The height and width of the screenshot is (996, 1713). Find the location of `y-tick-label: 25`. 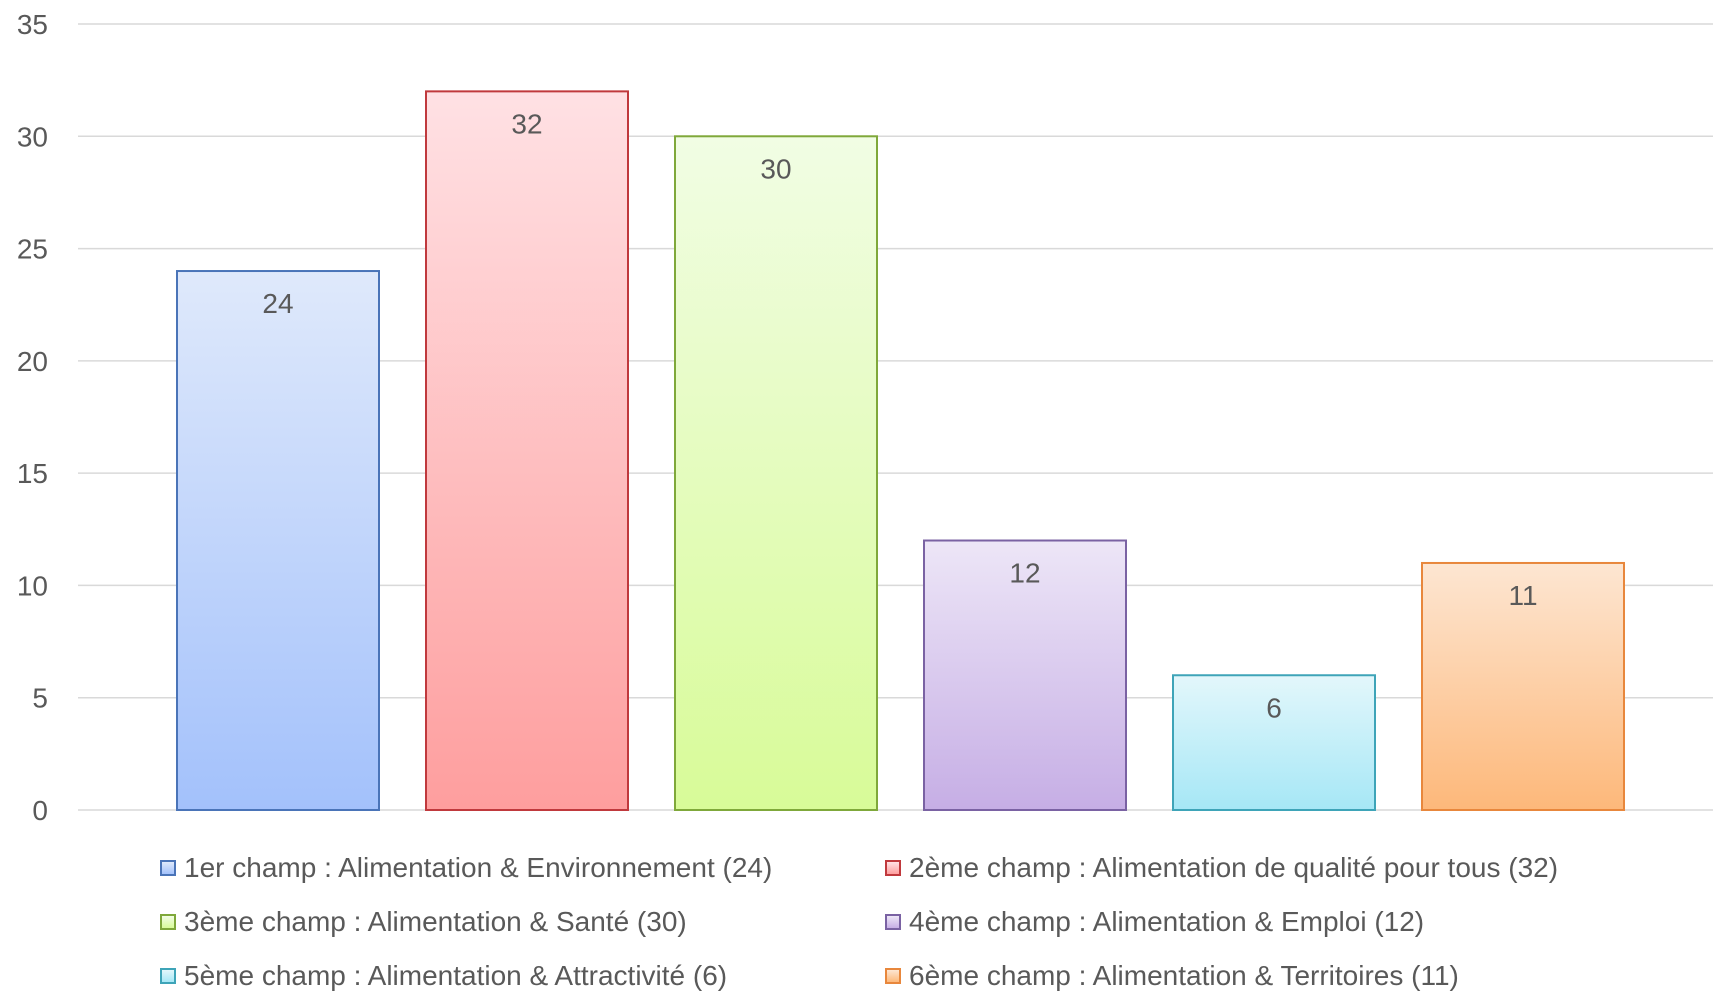

y-tick-label: 25 is located at coordinates (32, 249).